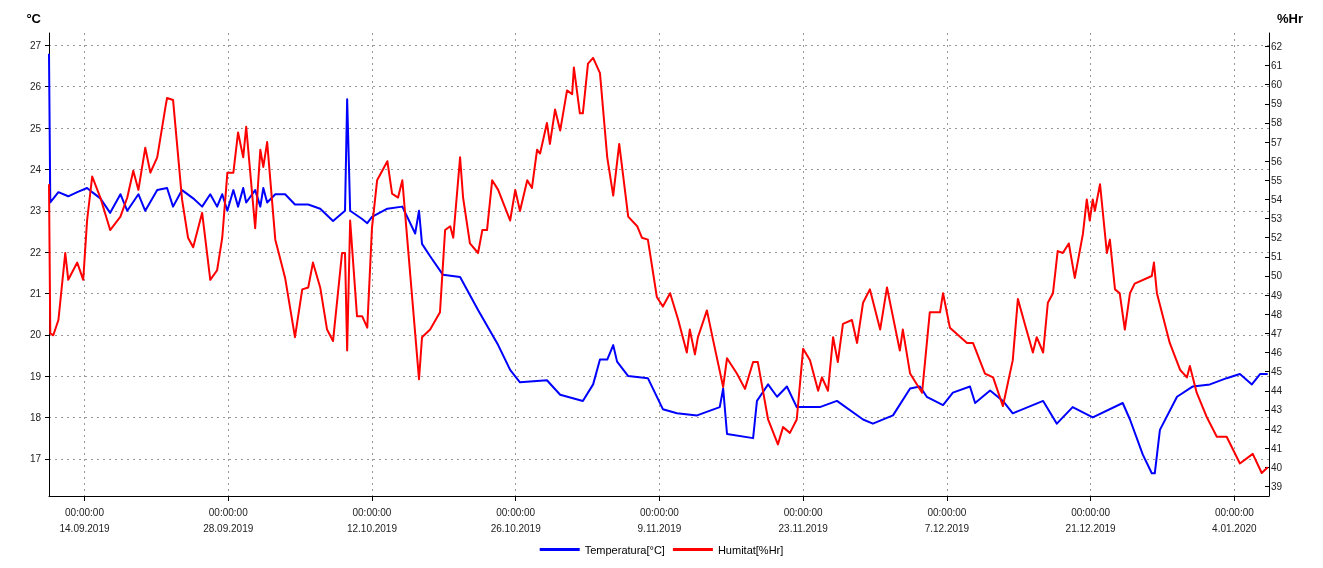 The image size is (1323, 568). What do you see at coordinates (624, 549) in the screenshot?
I see `legend-label: Temperatura[°C]` at bounding box center [624, 549].